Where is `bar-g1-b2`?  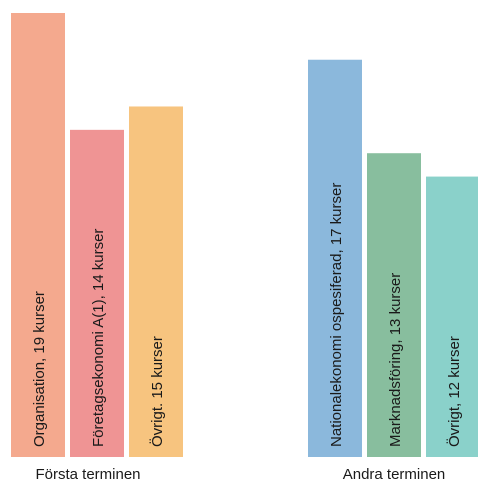
bar-g1-b2 is located at coordinates (452, 316).